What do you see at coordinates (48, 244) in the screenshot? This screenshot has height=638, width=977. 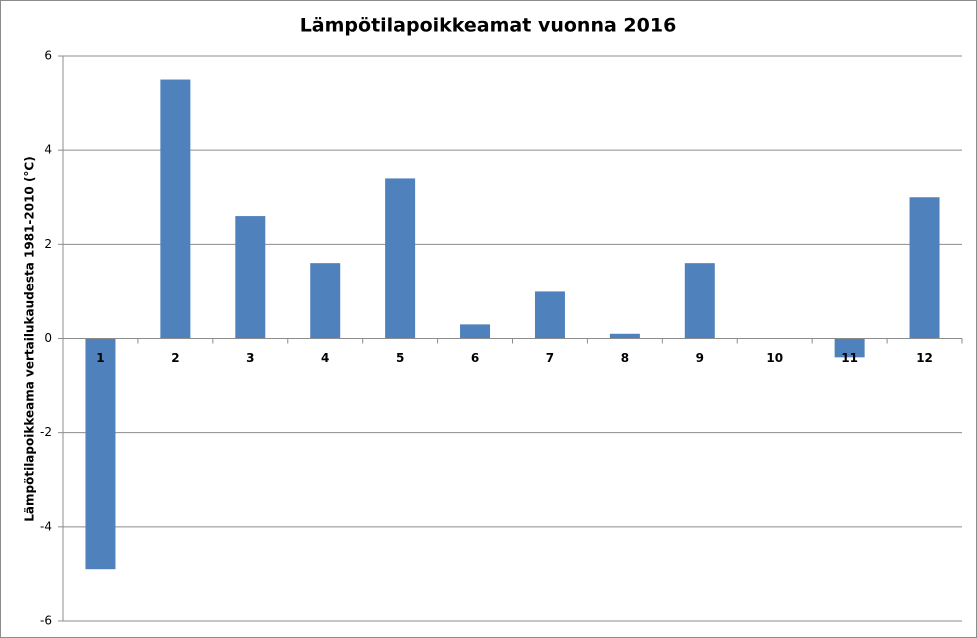 I see `y-tick-label: 2` at bounding box center [48, 244].